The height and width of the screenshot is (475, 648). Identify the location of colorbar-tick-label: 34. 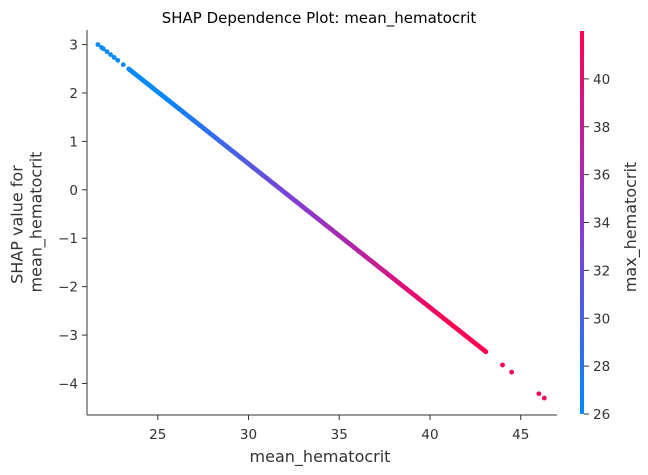
(601, 224).